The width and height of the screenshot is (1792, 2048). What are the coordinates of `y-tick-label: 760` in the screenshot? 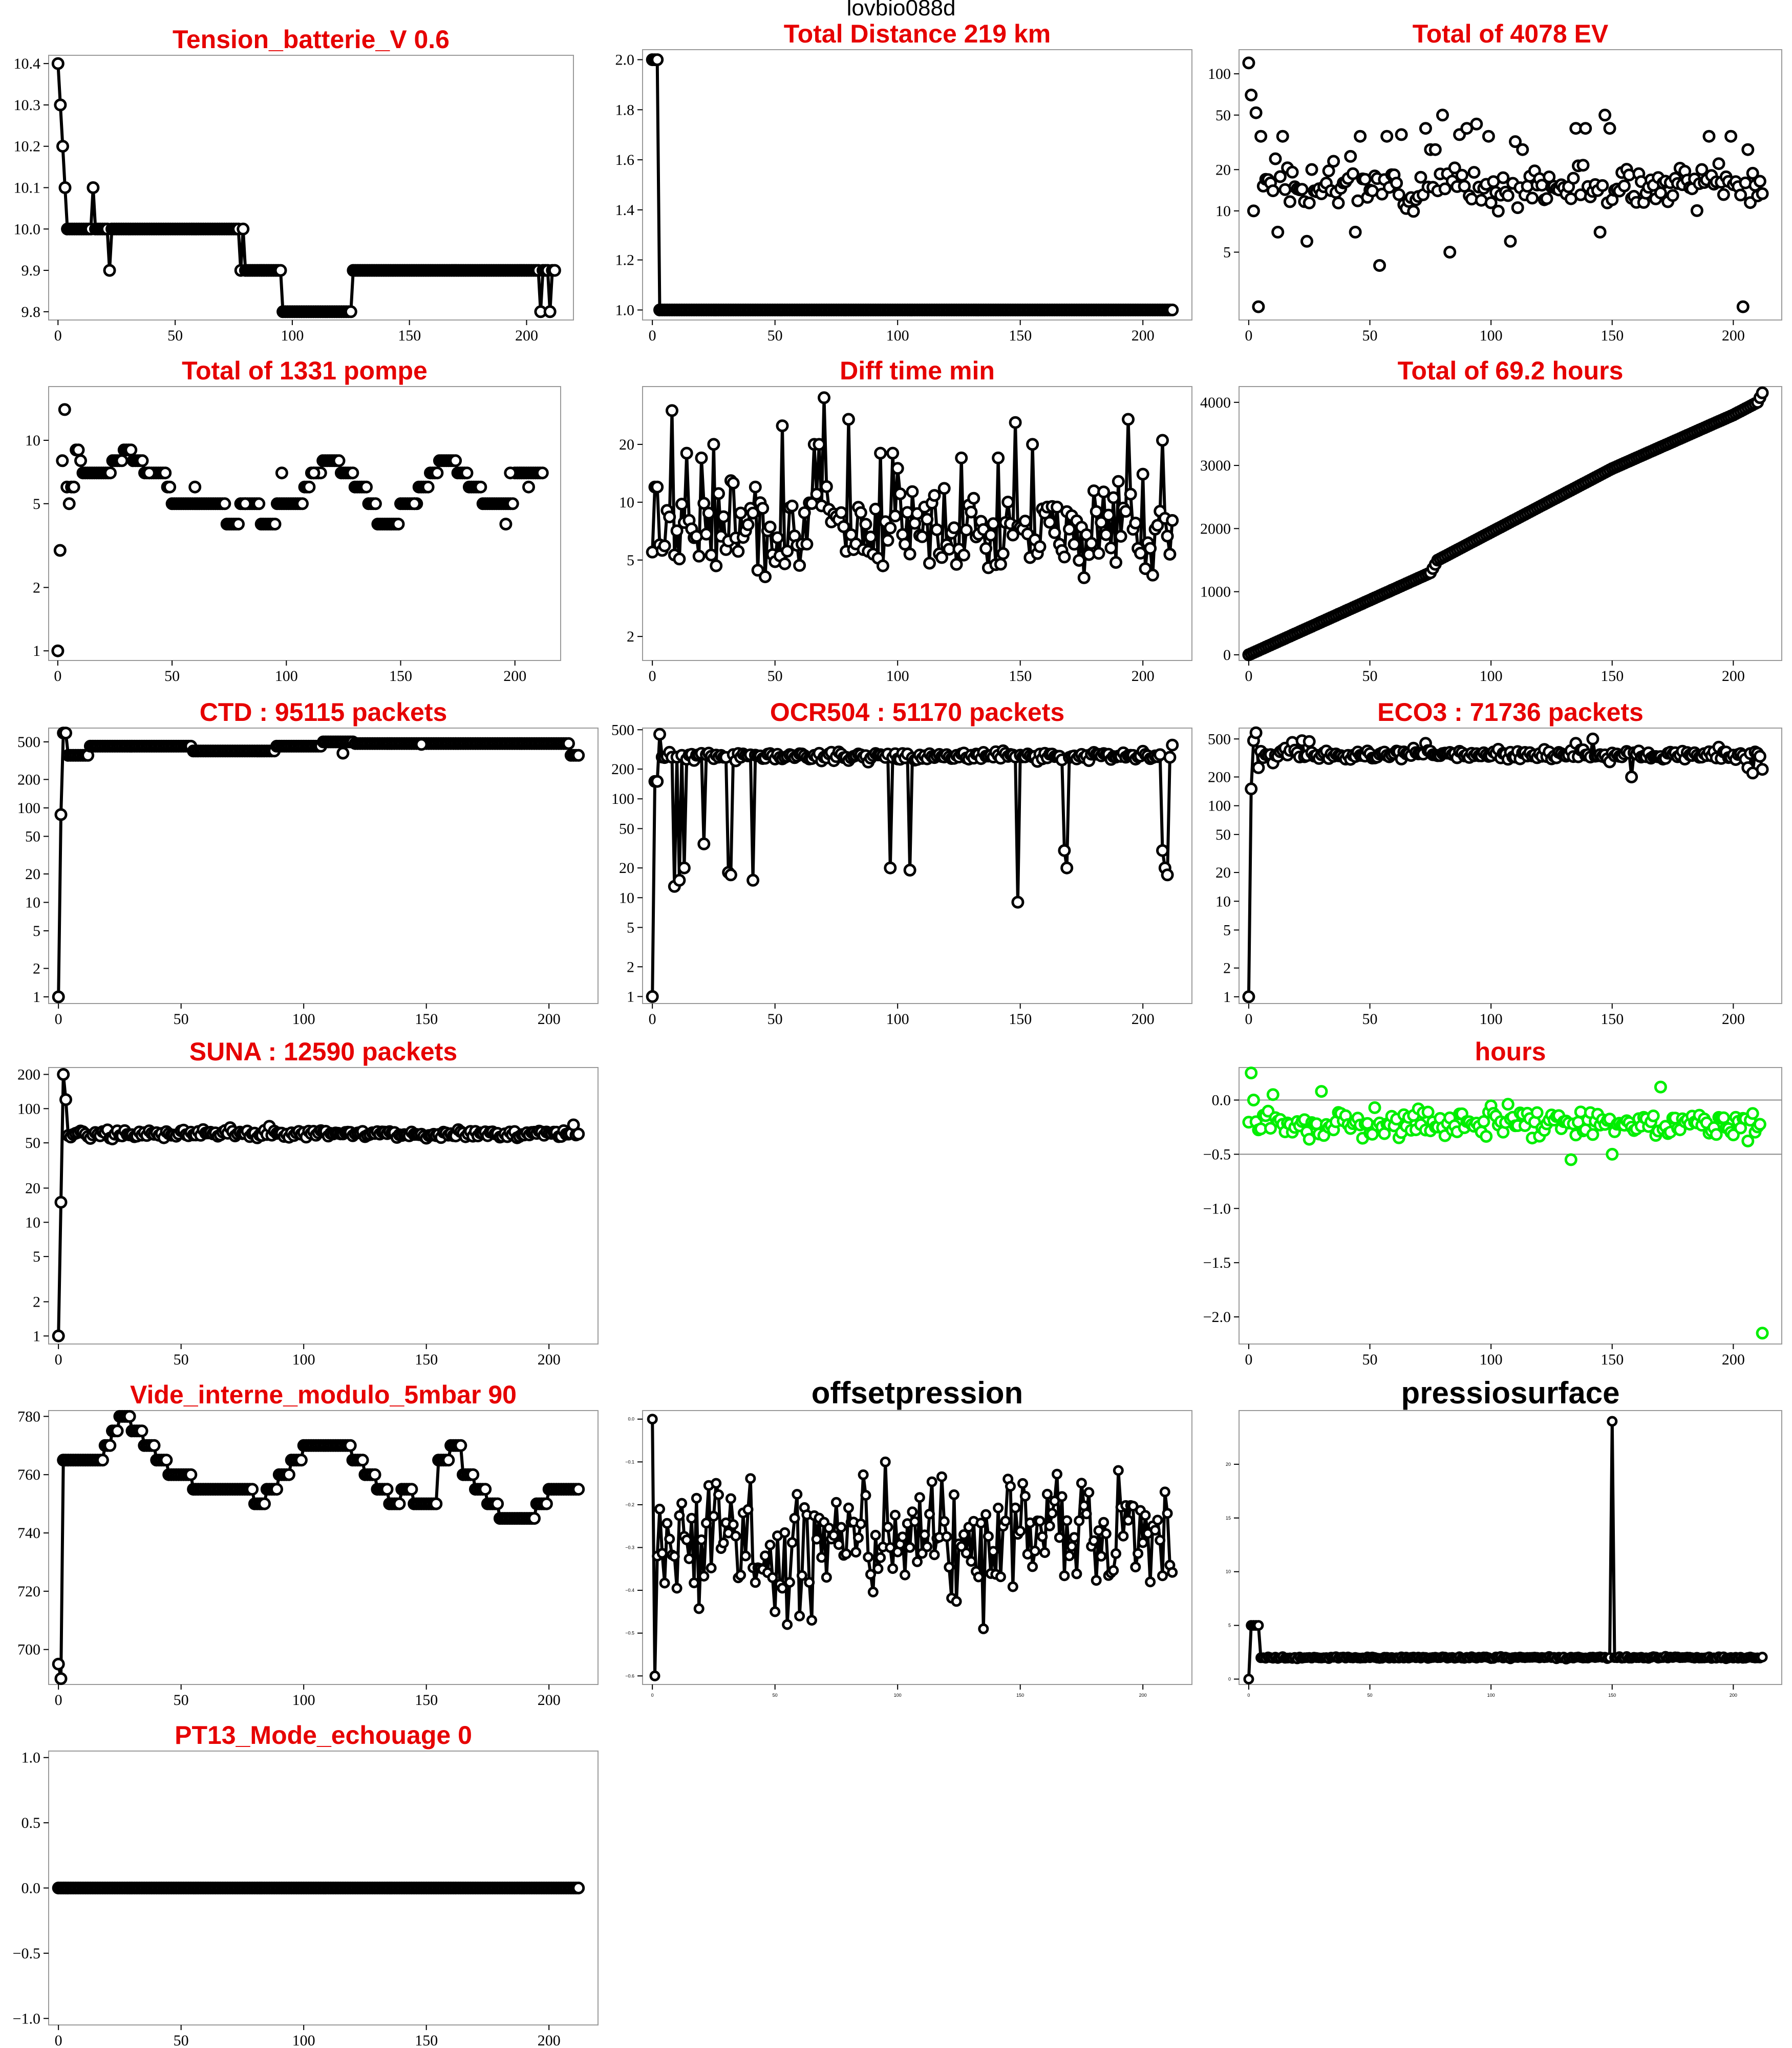 It's located at (28, 1474).